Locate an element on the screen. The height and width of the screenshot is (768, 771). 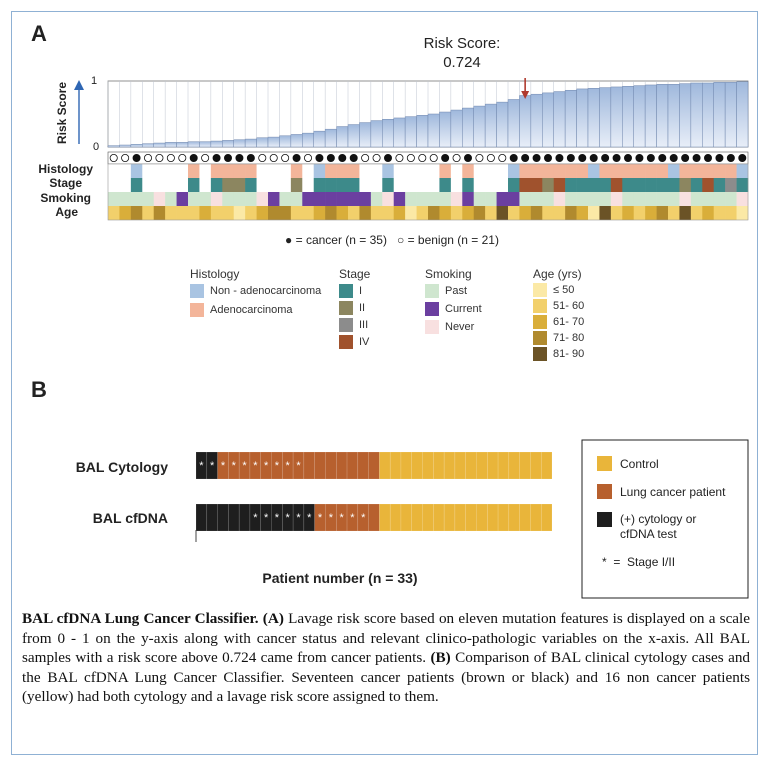
row-label-smoking: Smoking is located at coordinates (65, 198).